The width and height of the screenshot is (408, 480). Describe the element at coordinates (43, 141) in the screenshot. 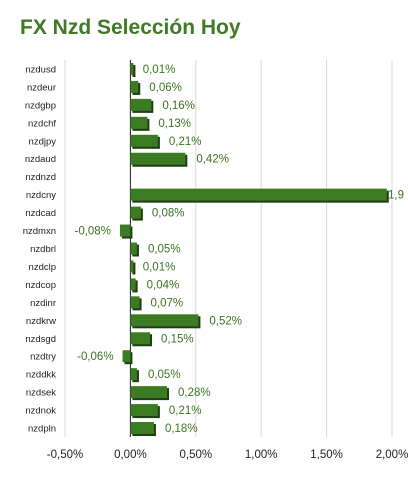

I see `category-label: nzdjpy` at that location.